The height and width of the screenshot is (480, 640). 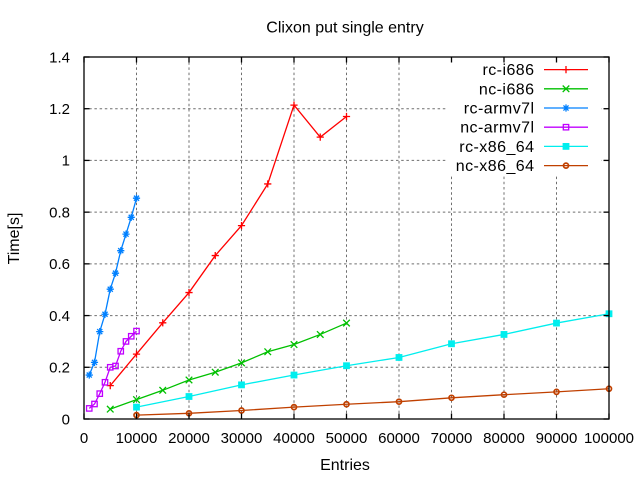 What do you see at coordinates (59, 316) in the screenshot?
I see `svg-text: 0.4` at bounding box center [59, 316].